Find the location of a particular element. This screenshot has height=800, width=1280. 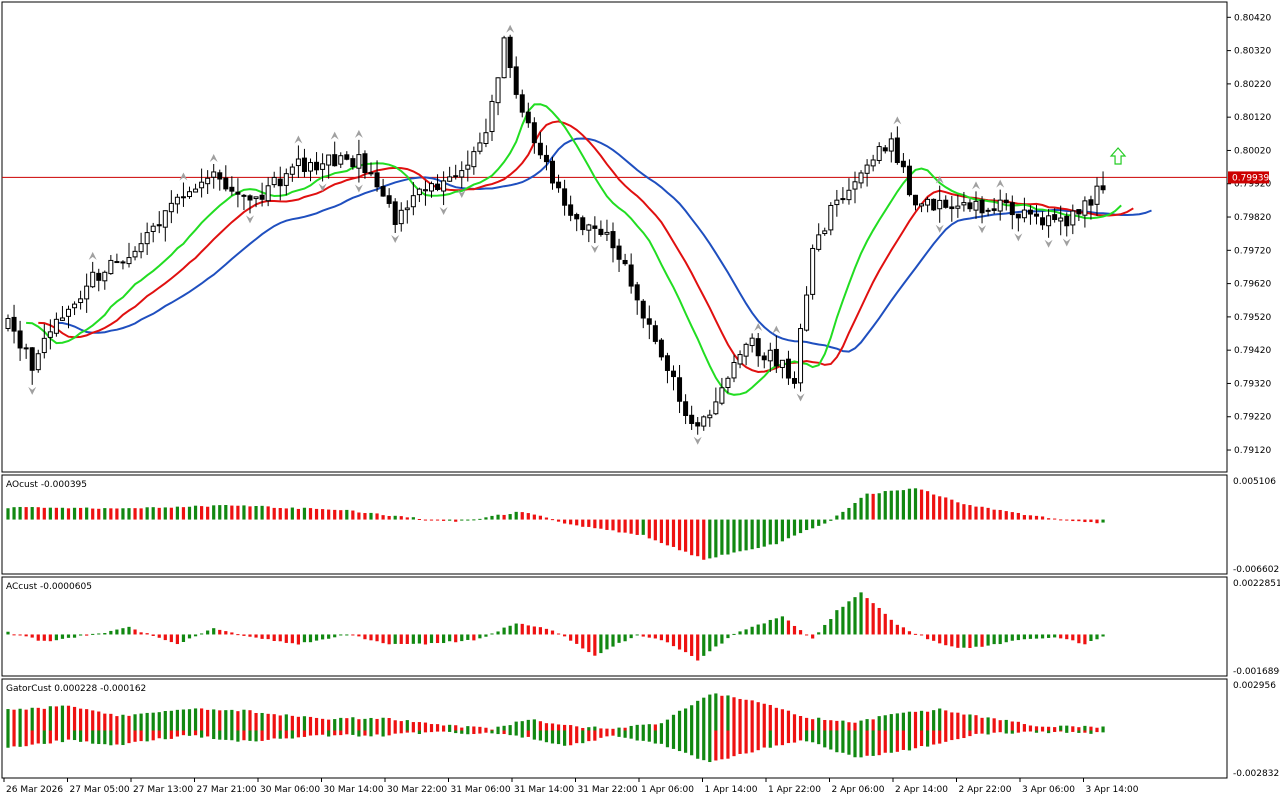

ac-panel is located at coordinates (614, 626).